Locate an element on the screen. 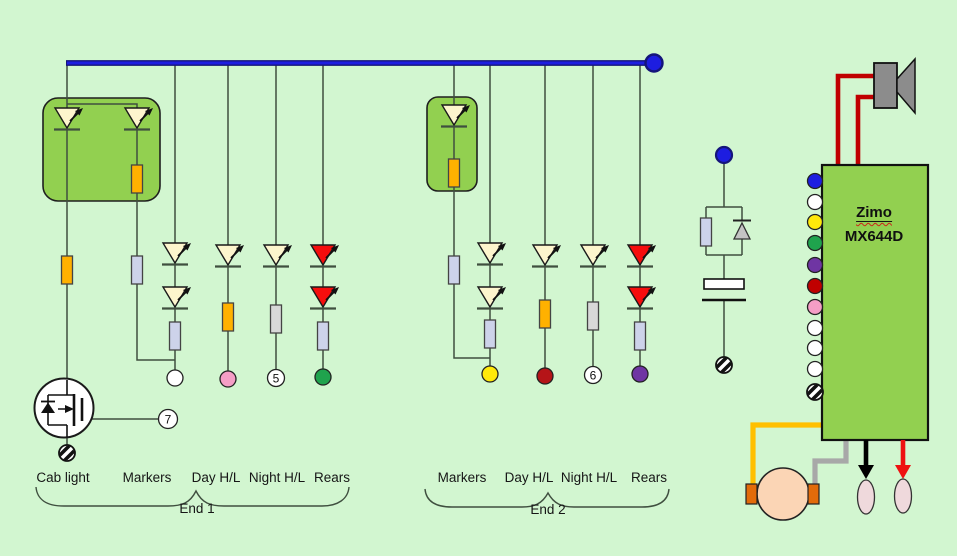 The height and width of the screenshot is (556, 957). end2-headlight-cluster-box is located at coordinates (452, 144).